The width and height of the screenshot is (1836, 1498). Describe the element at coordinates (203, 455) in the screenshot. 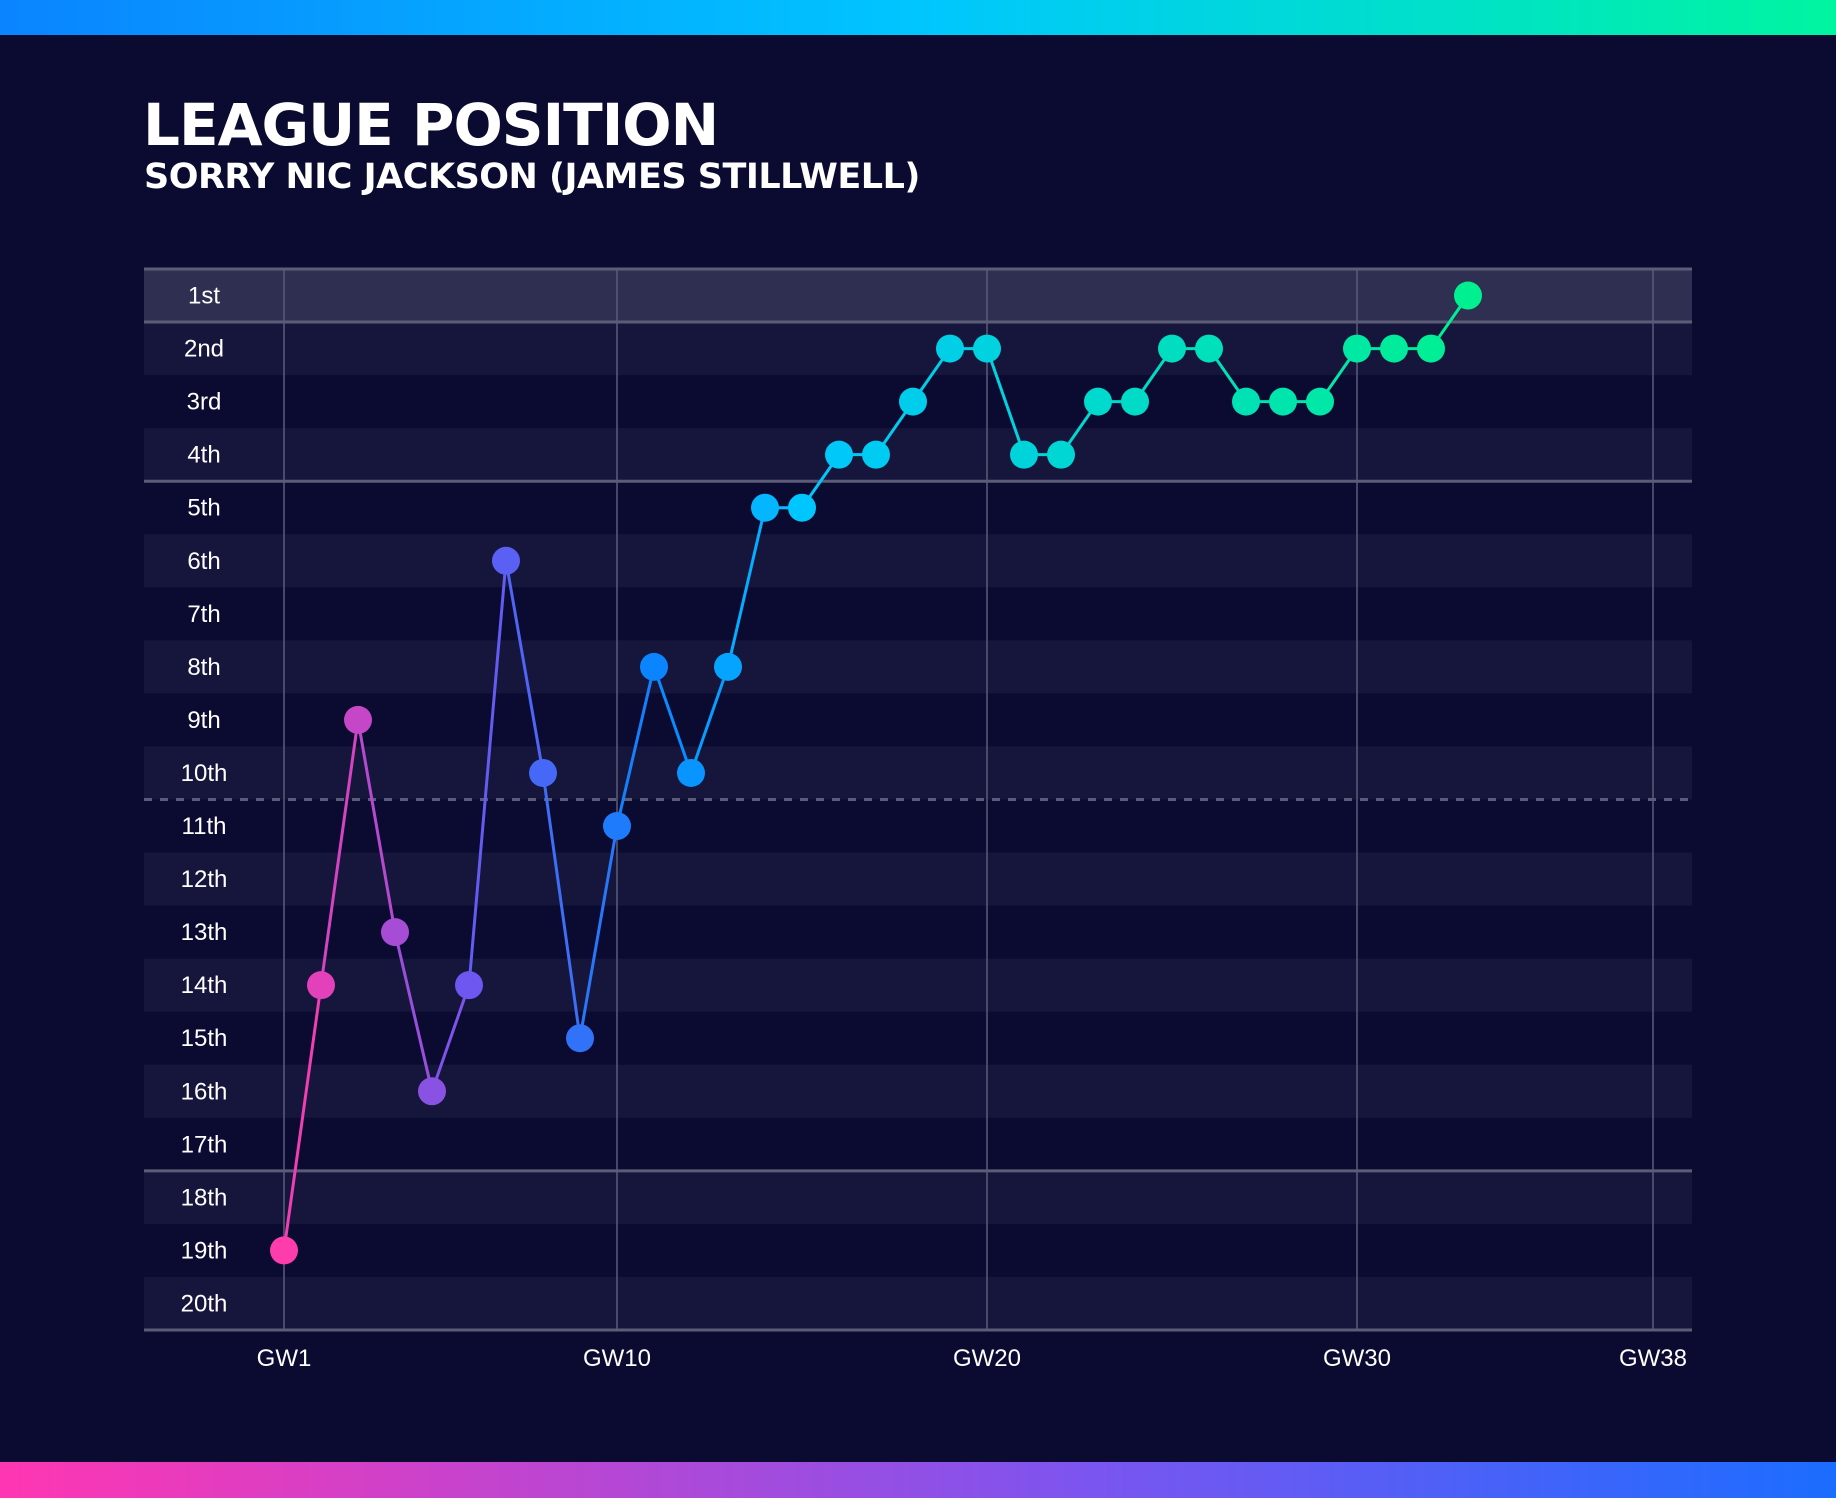

I see `y-tick-label: 4th` at that location.